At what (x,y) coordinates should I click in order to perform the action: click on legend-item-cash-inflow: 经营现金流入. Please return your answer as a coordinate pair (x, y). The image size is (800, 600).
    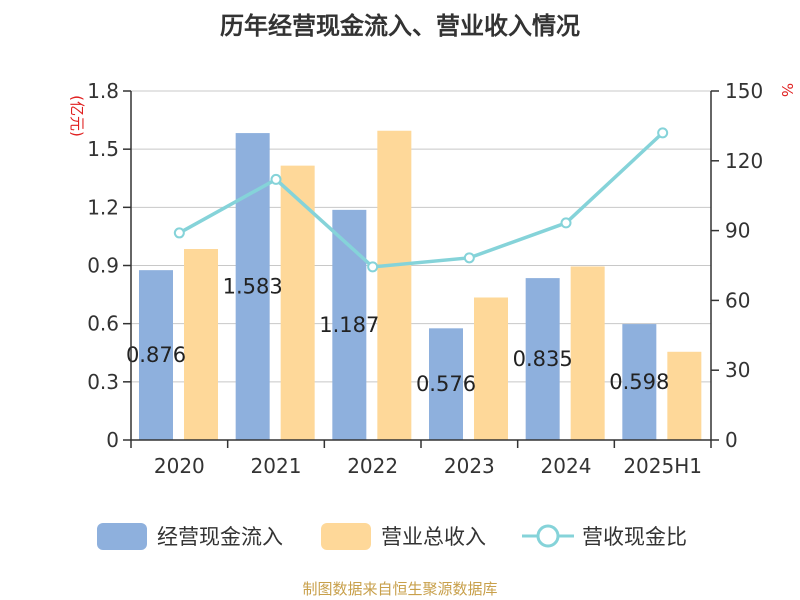
    Looking at the image, I should click on (190, 536).